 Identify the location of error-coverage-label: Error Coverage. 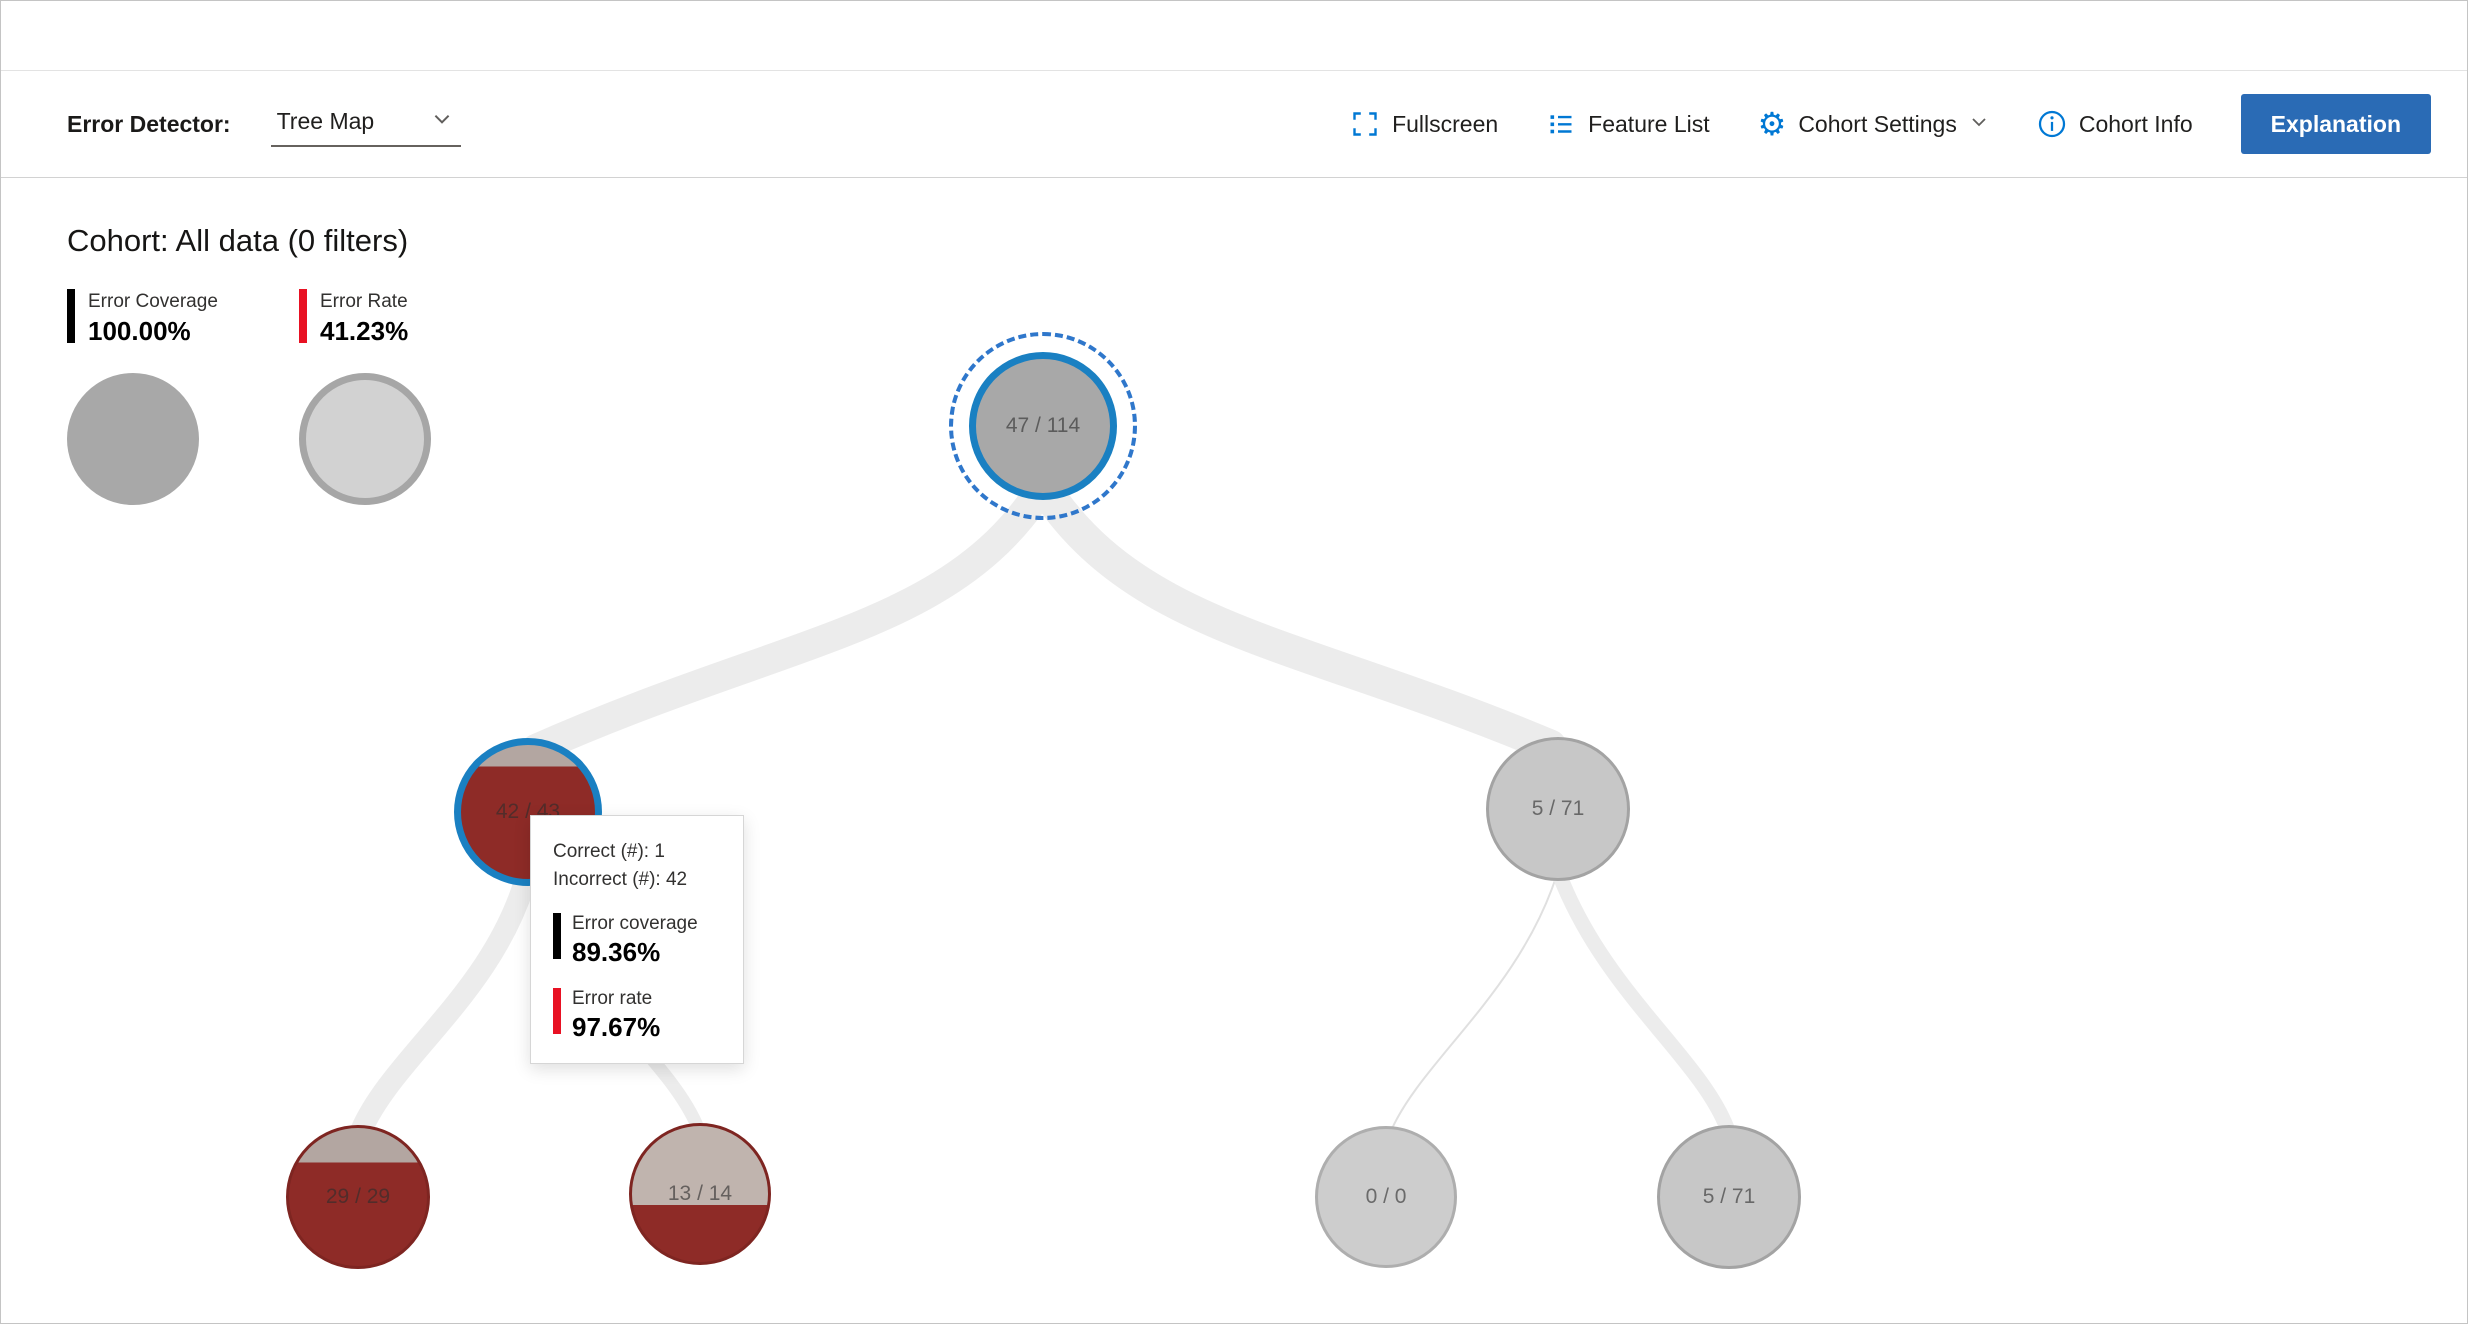
(153, 301).